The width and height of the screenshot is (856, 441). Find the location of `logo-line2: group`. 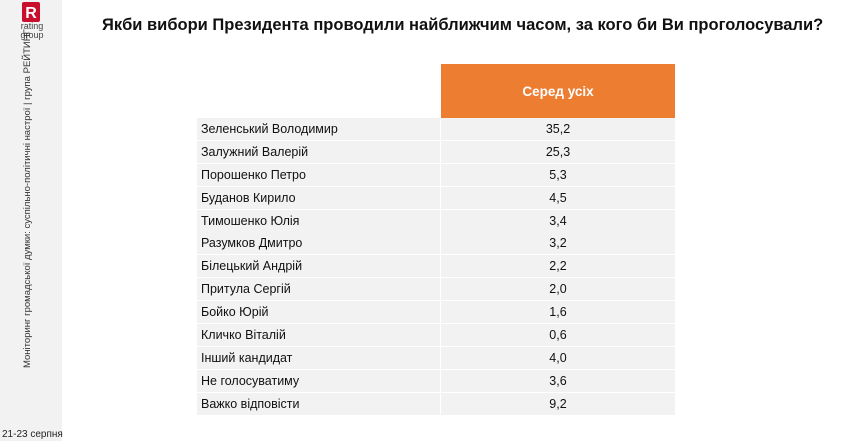

logo-line2: group is located at coordinates (32, 35).